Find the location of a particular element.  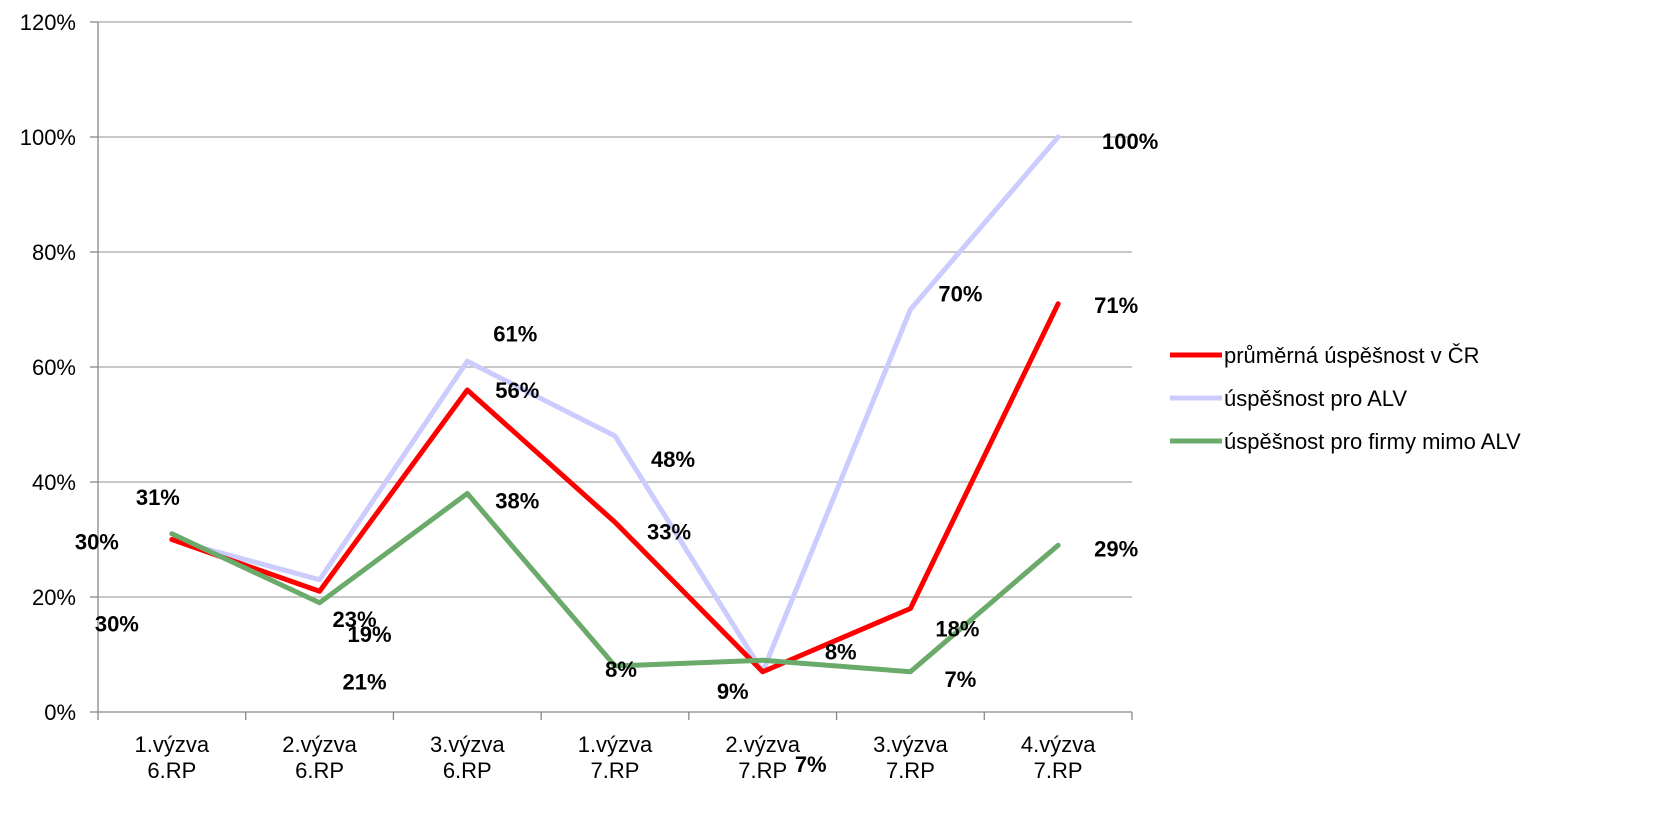

data-label: 23% is located at coordinates (355, 619).